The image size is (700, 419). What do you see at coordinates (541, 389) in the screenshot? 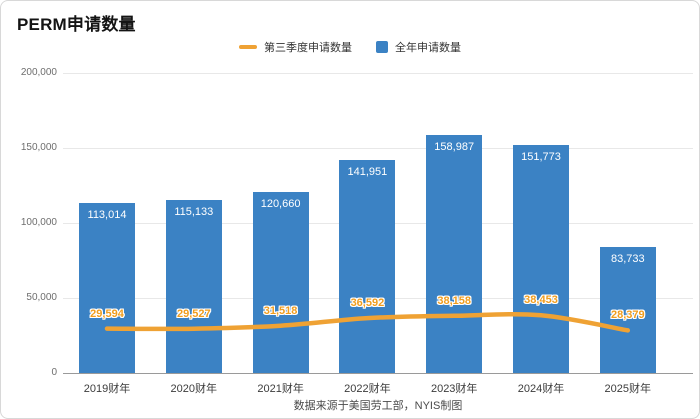
I see `x-axis-tick-label: 2024财年` at bounding box center [541, 389].